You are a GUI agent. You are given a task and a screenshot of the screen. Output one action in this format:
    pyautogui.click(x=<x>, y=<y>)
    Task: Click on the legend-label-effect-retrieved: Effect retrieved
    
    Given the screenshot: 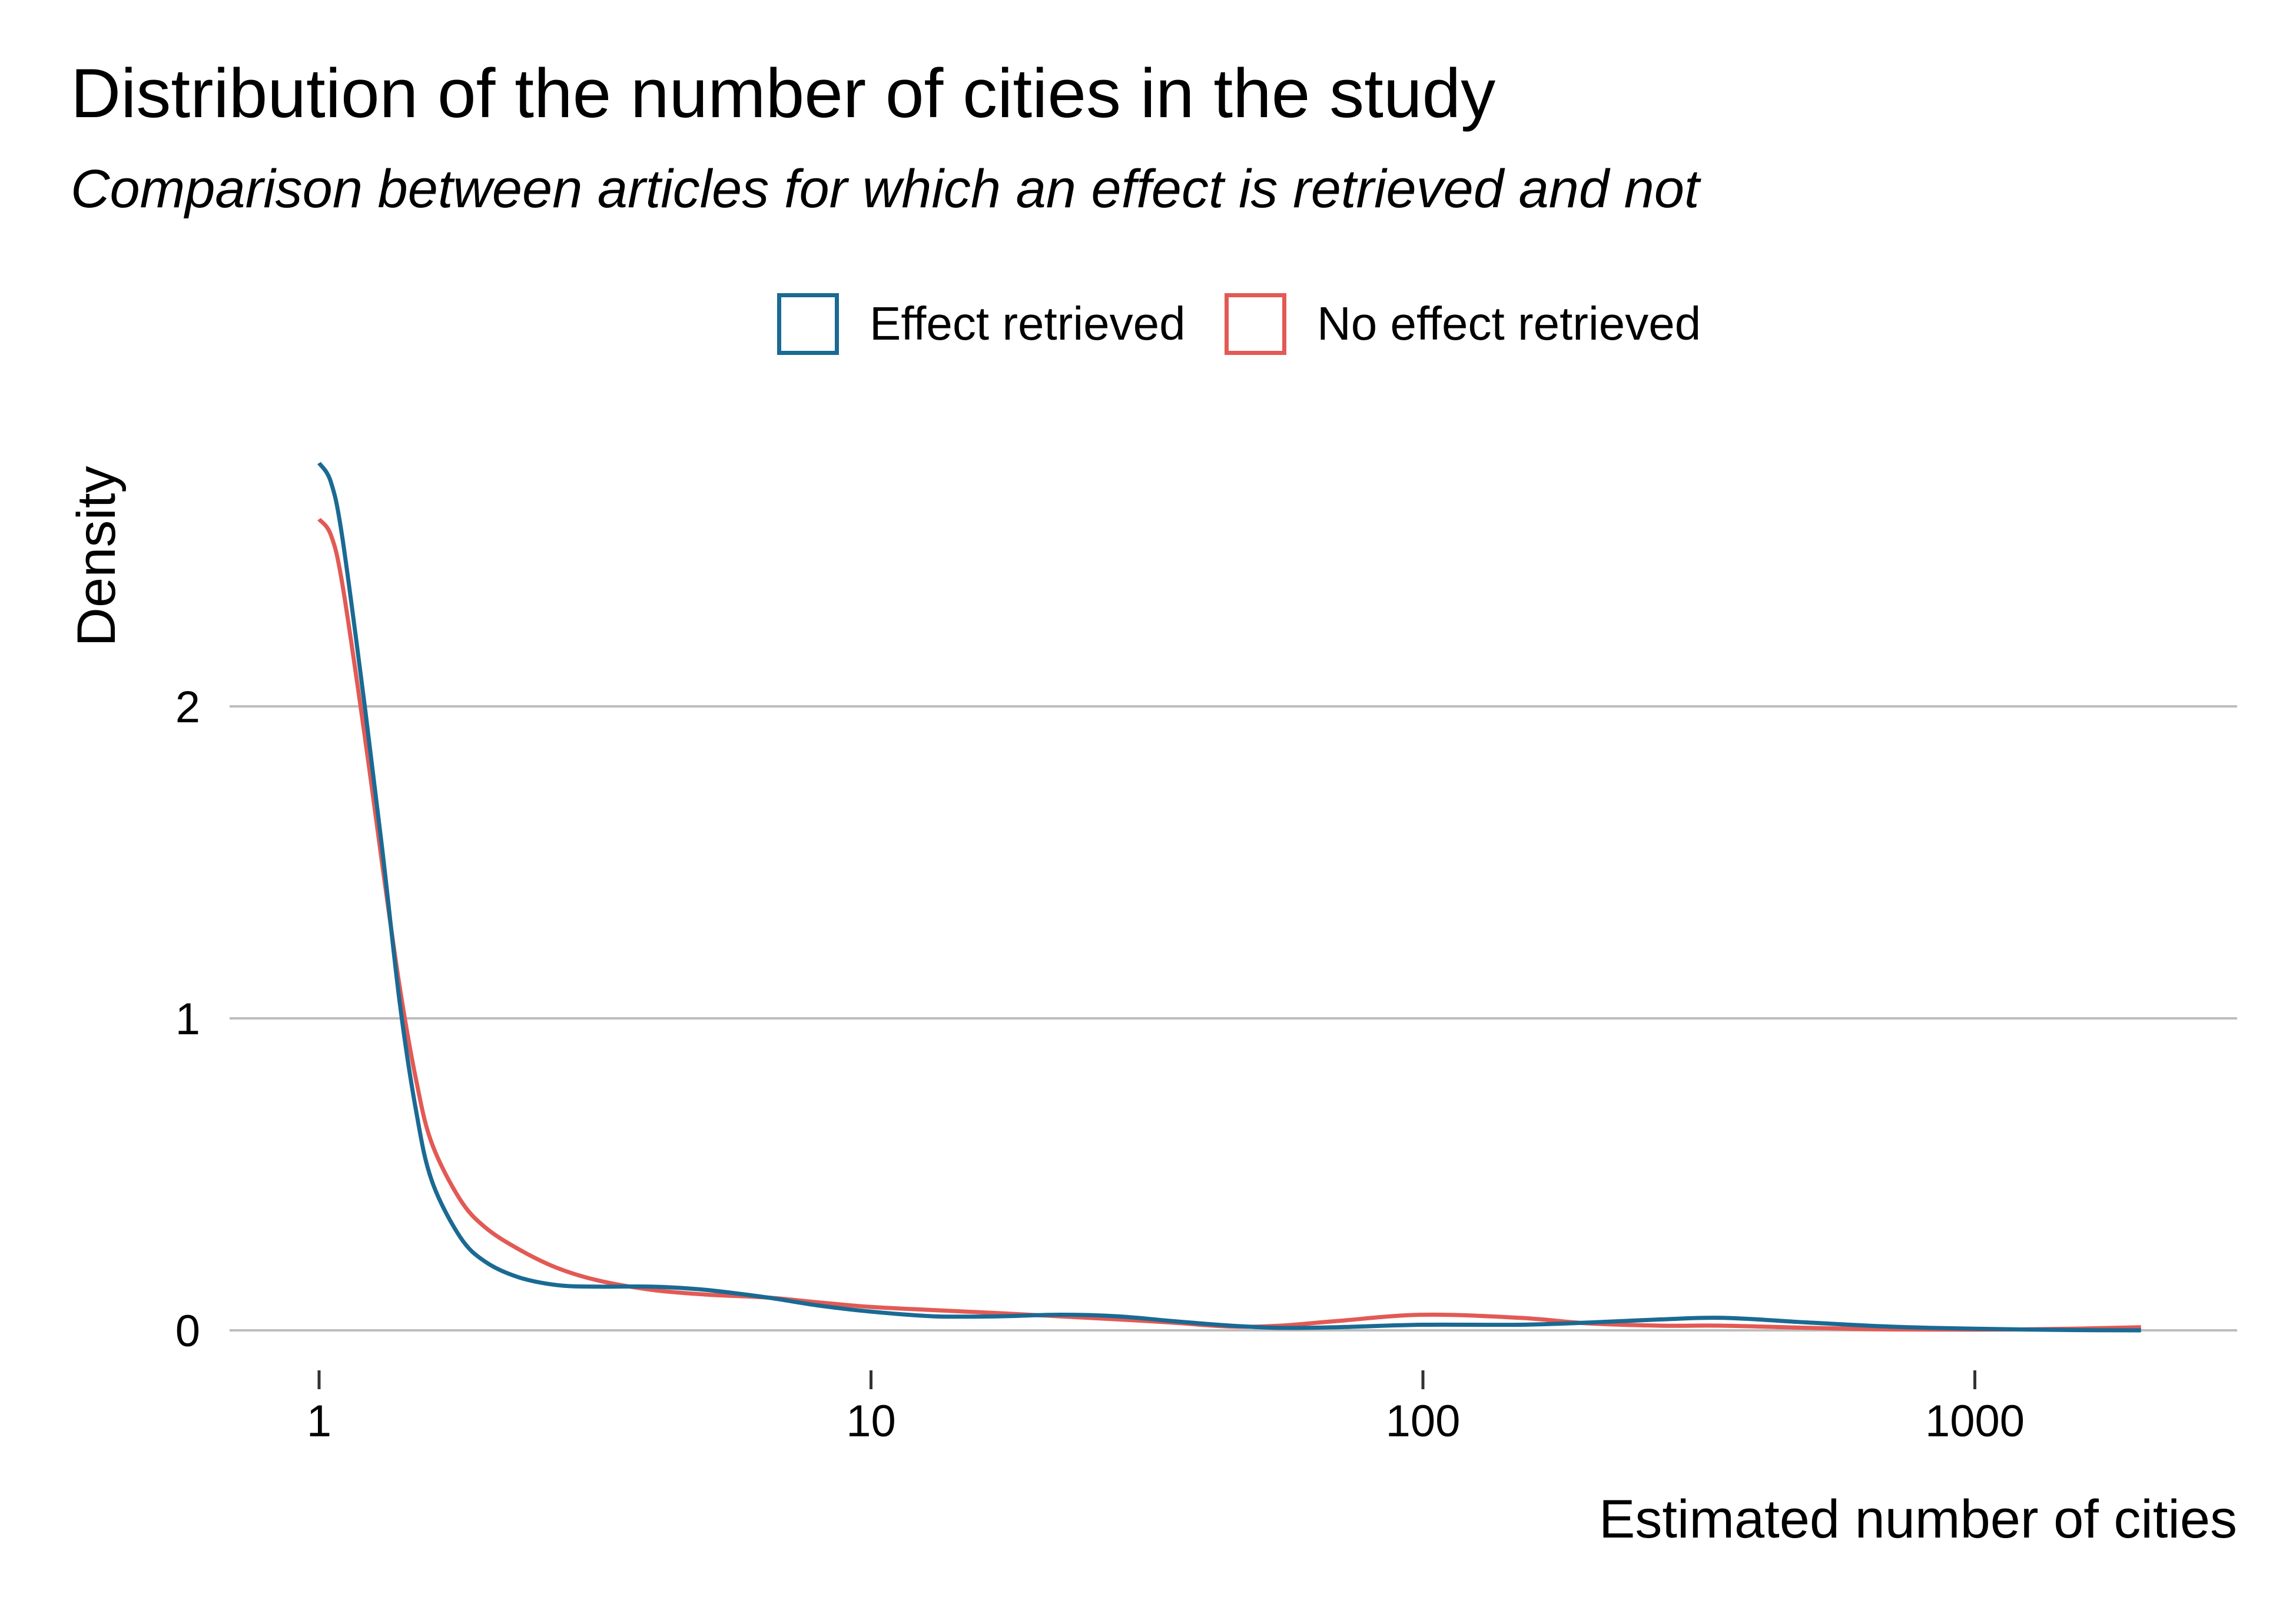 What is the action you would take?
    pyautogui.click(x=1028, y=323)
    